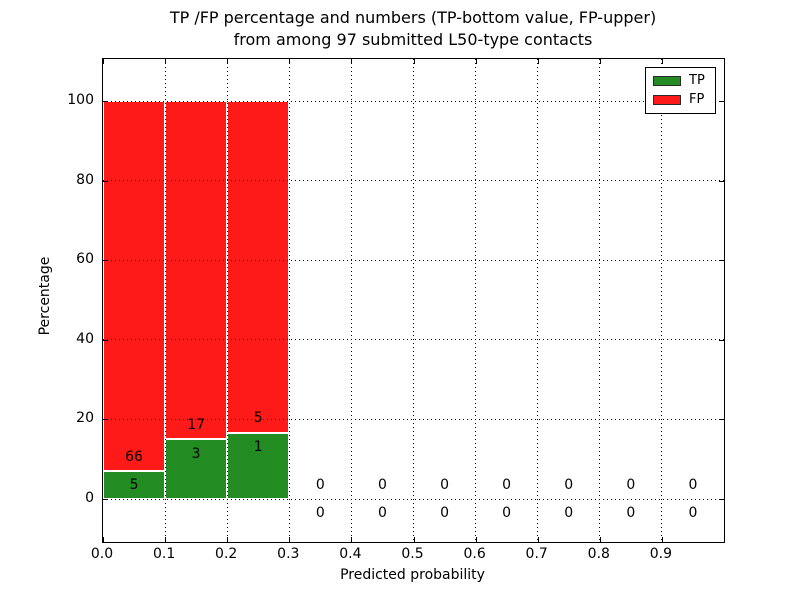  I want to click on x-tick-label: 0.2, so click(226, 554).